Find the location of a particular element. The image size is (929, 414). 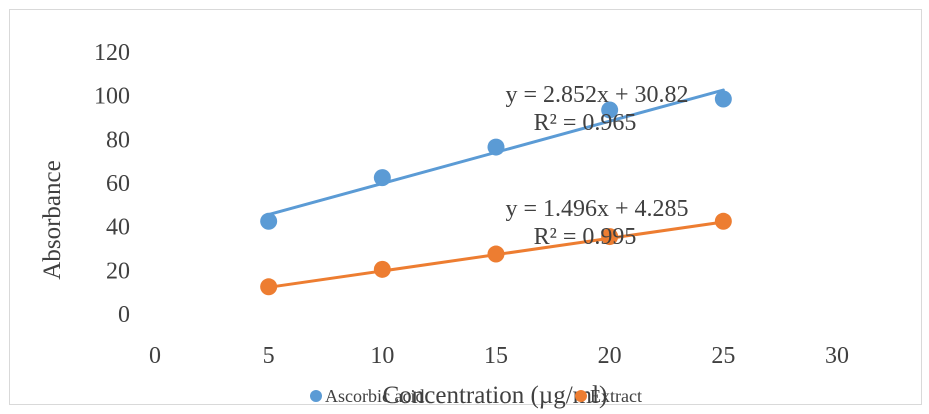

extract-r2-label: R² = 0.995 is located at coordinates (585, 237).